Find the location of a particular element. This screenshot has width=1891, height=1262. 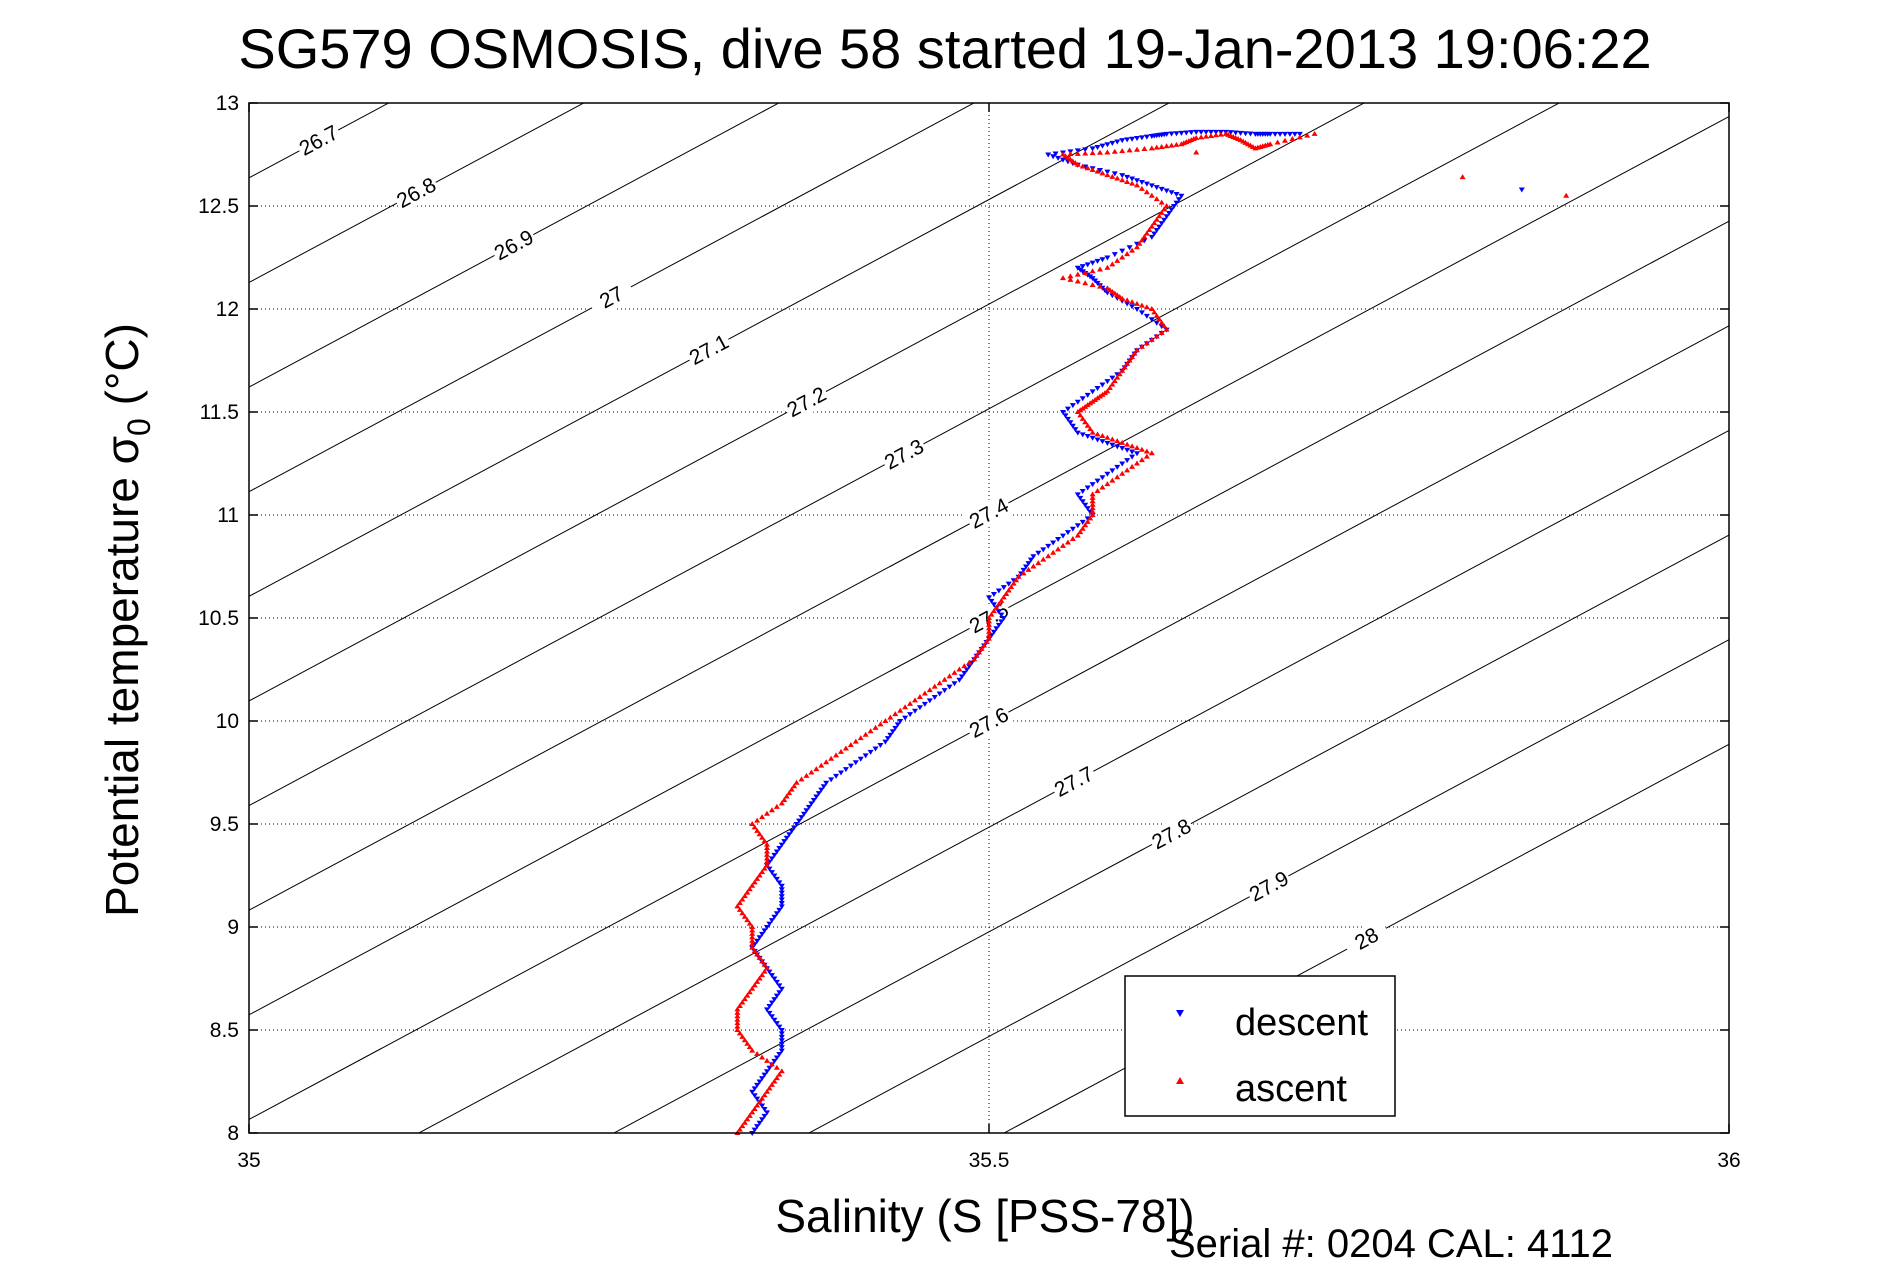

y-tick-label: 12.5 is located at coordinates (218, 206).